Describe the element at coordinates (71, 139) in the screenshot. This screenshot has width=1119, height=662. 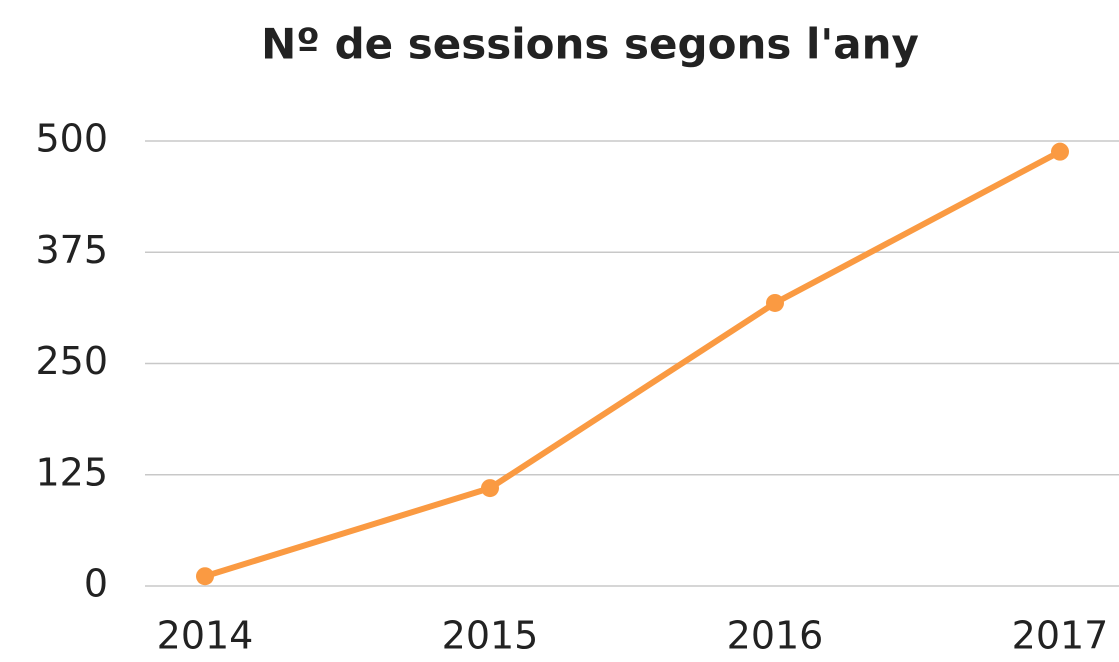
I see `y-tick-label: 500` at that location.